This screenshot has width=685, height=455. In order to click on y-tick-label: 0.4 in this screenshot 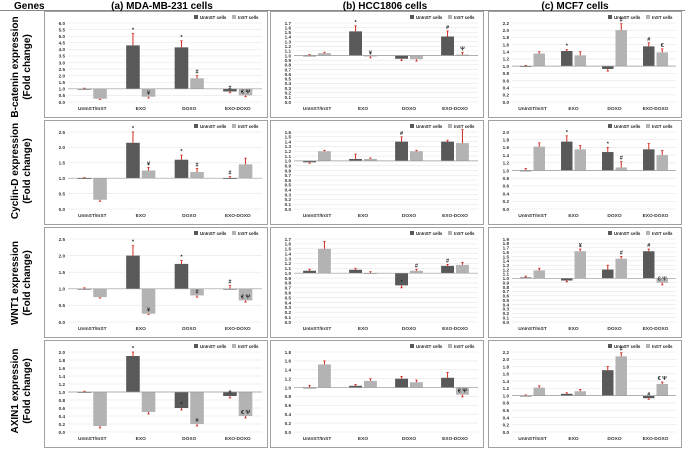, I will do `click(506, 87)`.